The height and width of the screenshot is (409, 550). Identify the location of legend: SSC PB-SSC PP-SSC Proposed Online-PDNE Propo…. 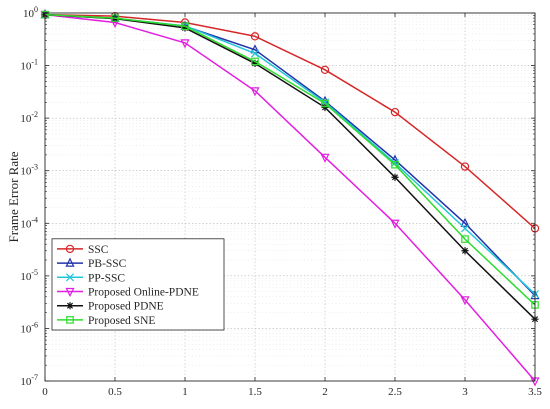
(138, 284).